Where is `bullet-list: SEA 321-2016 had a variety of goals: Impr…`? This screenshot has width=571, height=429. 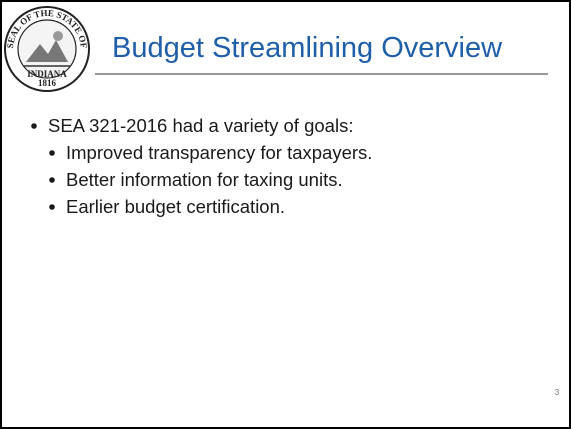 bullet-list: SEA 321-2016 had a variety of goals: Impr… is located at coordinates (201, 166).